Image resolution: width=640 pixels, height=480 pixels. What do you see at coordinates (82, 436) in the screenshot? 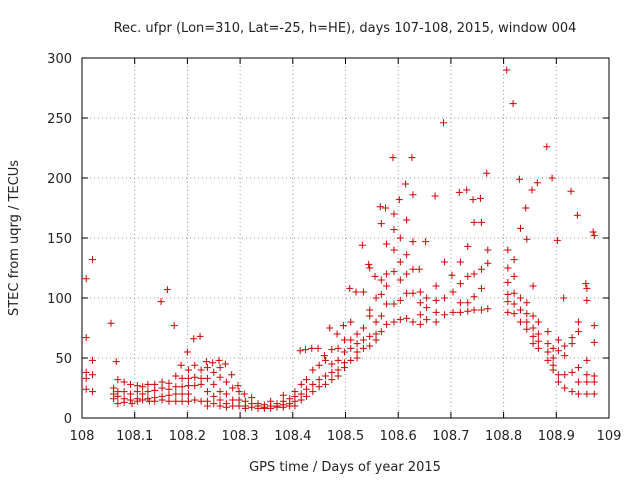
I see `x-tick-label: 108` at bounding box center [82, 436].